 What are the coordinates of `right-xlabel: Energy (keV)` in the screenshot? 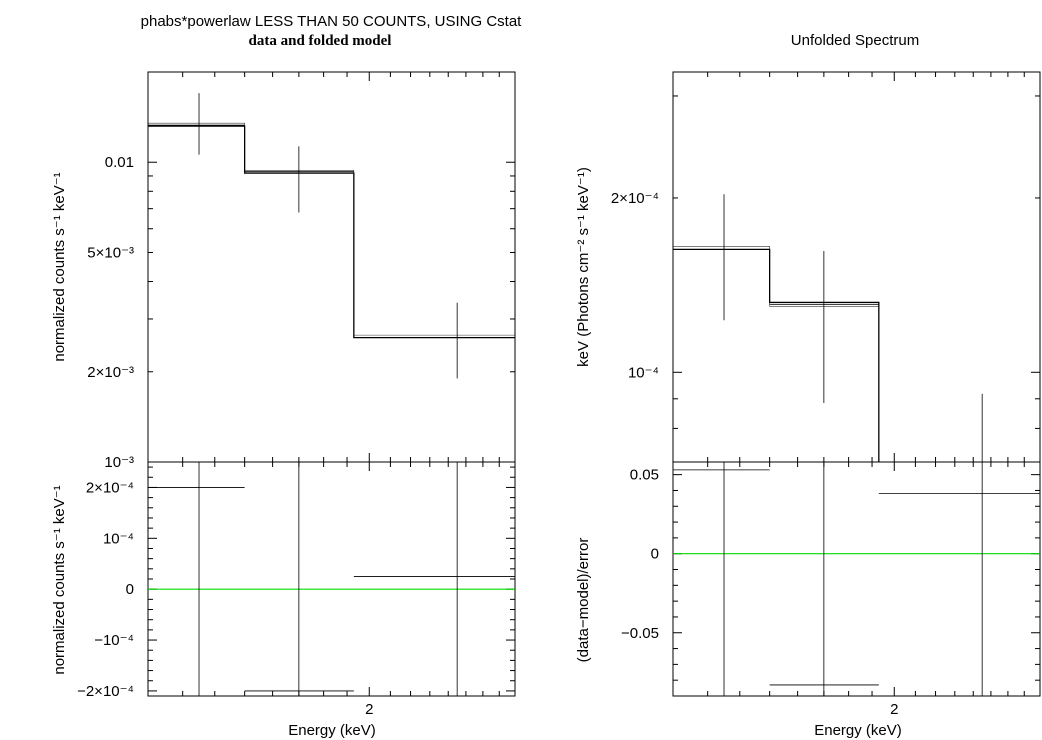 It's located at (858, 730).